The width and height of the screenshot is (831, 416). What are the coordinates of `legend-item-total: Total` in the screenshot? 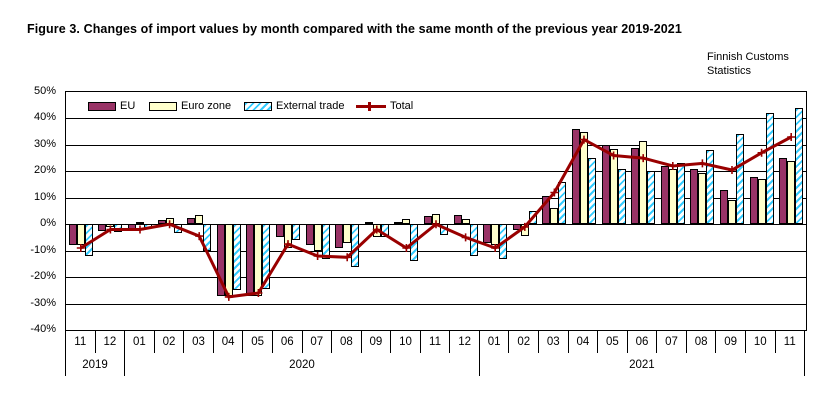 It's located at (384, 106).